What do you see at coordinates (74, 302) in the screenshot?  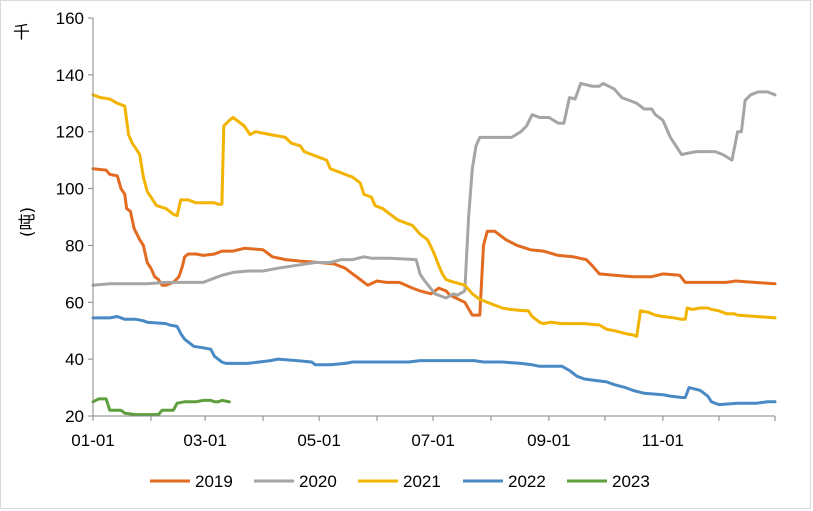 I see `y-tick-label: 60` at bounding box center [74, 302].